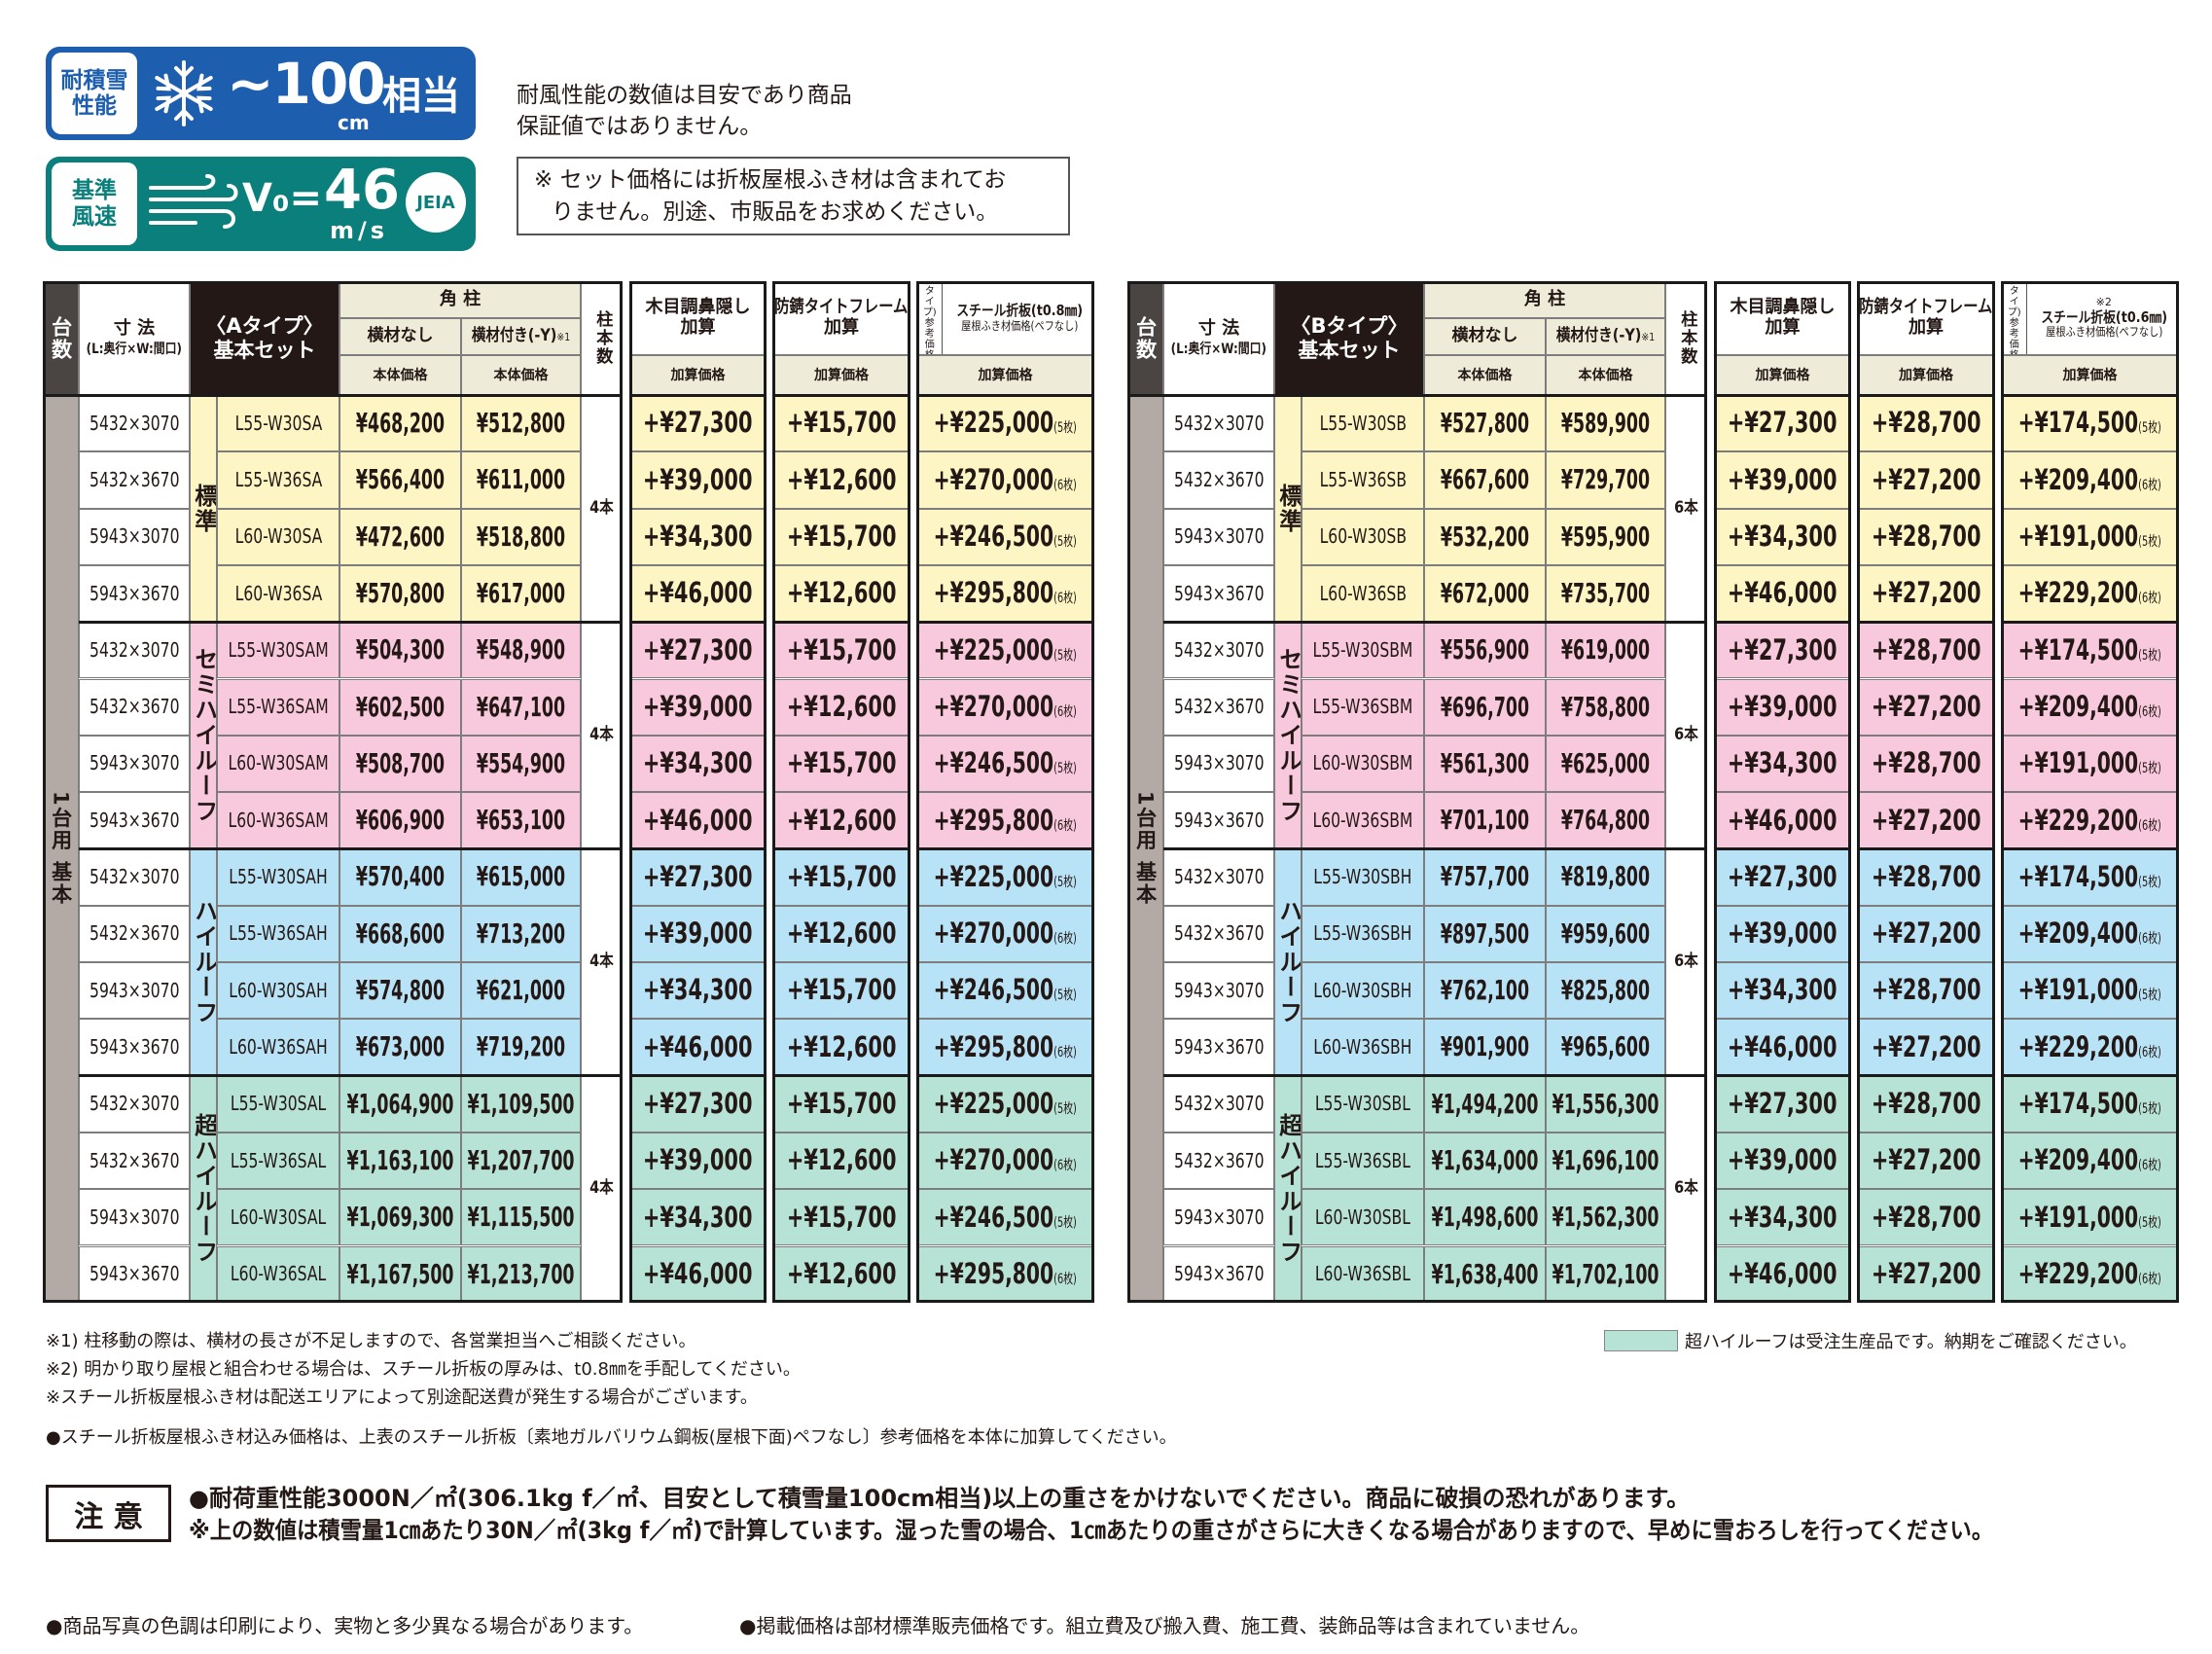 This screenshot has height=1654, width=2212. Describe the element at coordinates (2090, 1161) in the screenshot. I see `adder-cell: +¥209,400(6枚)` at that location.